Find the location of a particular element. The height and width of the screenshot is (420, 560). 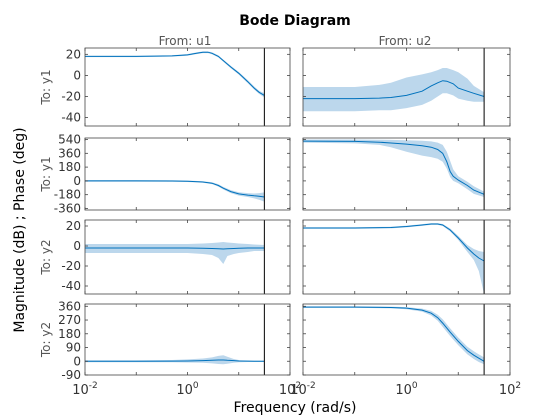

y-tick-label: -90 is located at coordinates (71, 375).